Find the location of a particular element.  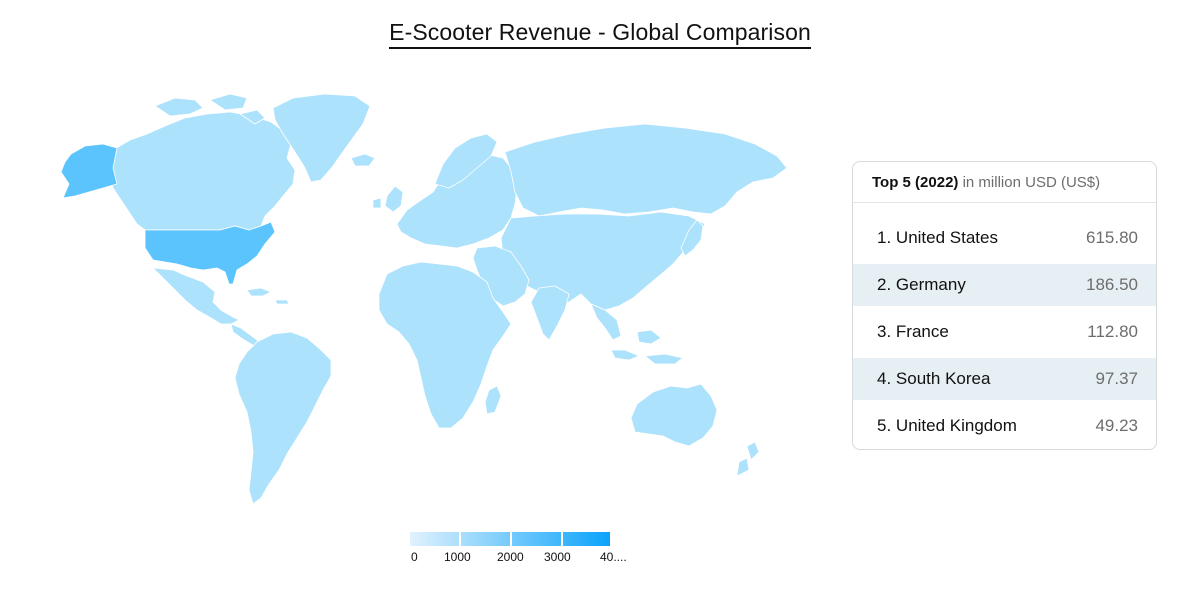

top5-value: 97.37 is located at coordinates (1116, 378).